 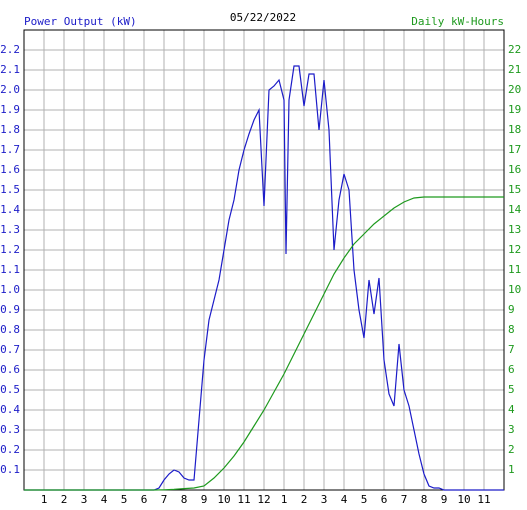 I want to click on y2-tick-label: 22, so click(x=514, y=49).